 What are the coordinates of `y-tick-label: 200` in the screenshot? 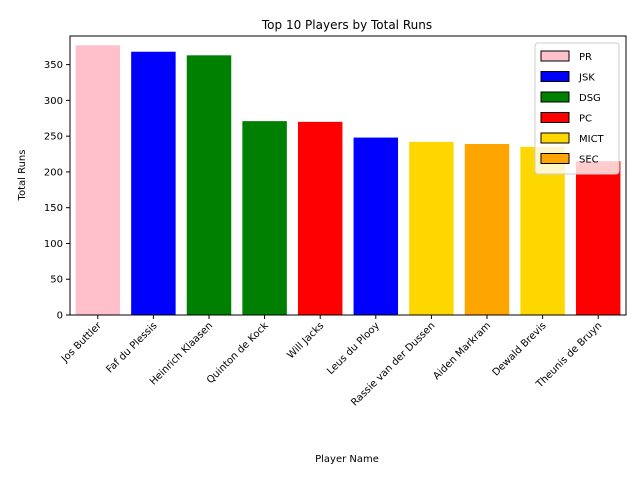 It's located at (53, 172).